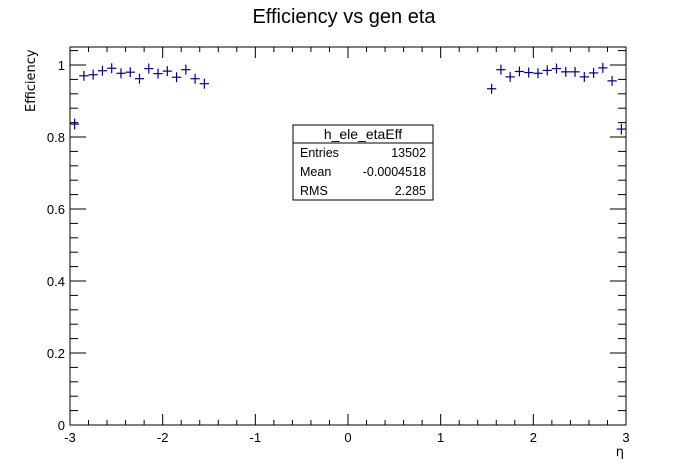  Describe the element at coordinates (363, 134) in the screenshot. I see `stats-histogram-name: h_ele_etaEff` at that location.